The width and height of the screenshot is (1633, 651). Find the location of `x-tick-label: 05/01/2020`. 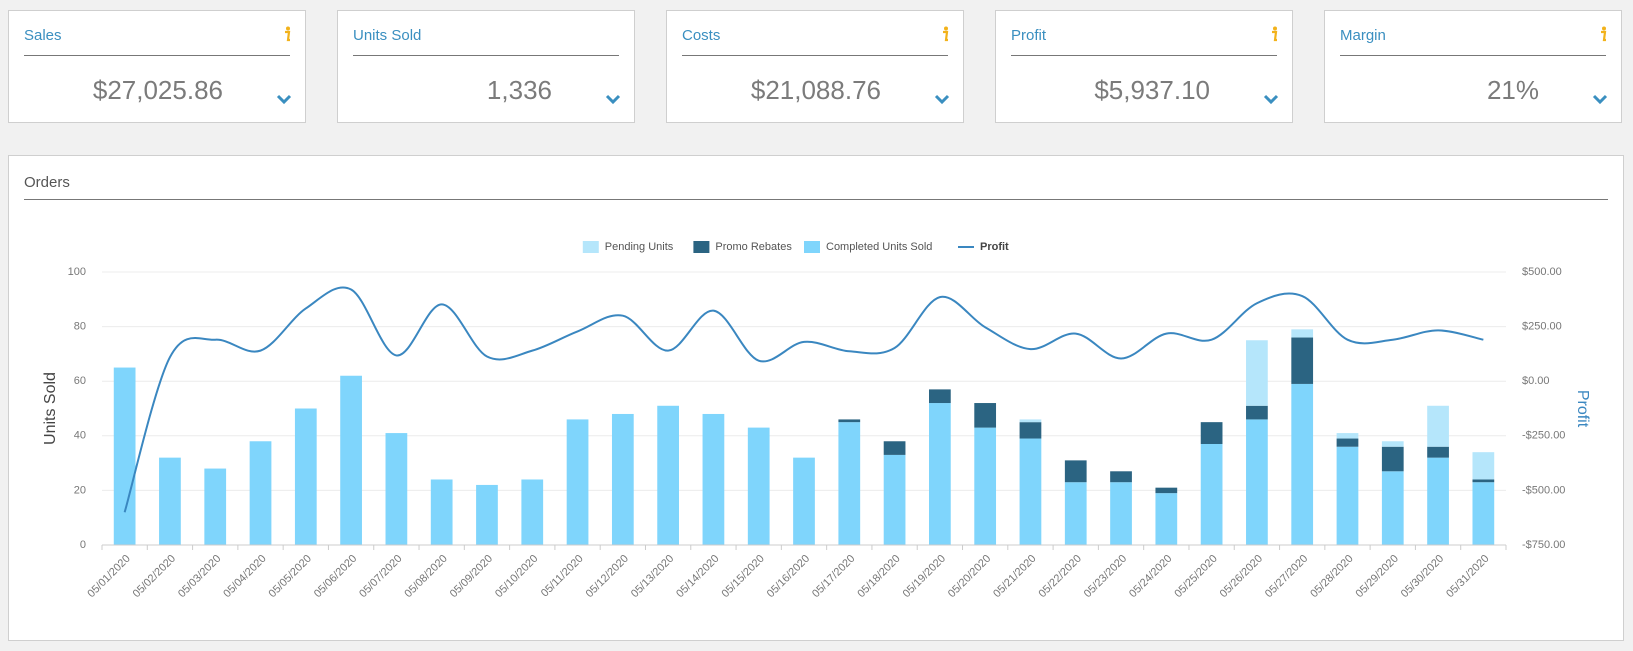

x-tick-label: 05/01/2020 is located at coordinates (108, 576).